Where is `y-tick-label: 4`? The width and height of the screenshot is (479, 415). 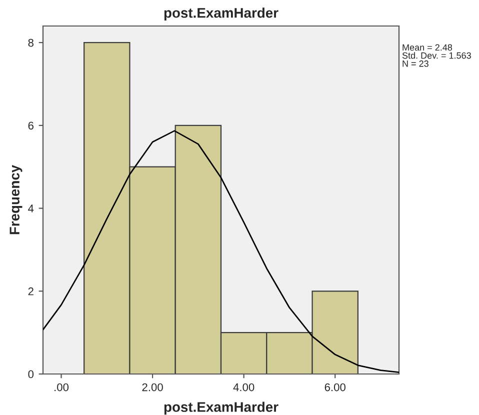
y-tick-label: 4 is located at coordinates (31, 208).